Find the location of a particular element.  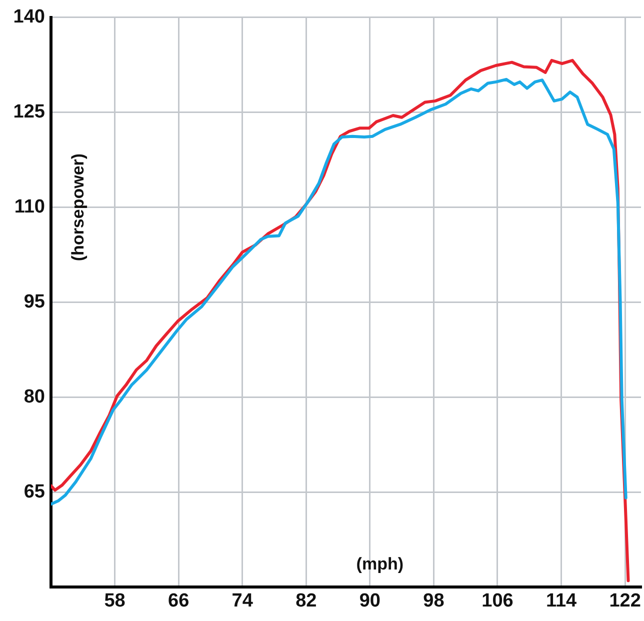

x-axis-title: (mph) is located at coordinates (380, 564).